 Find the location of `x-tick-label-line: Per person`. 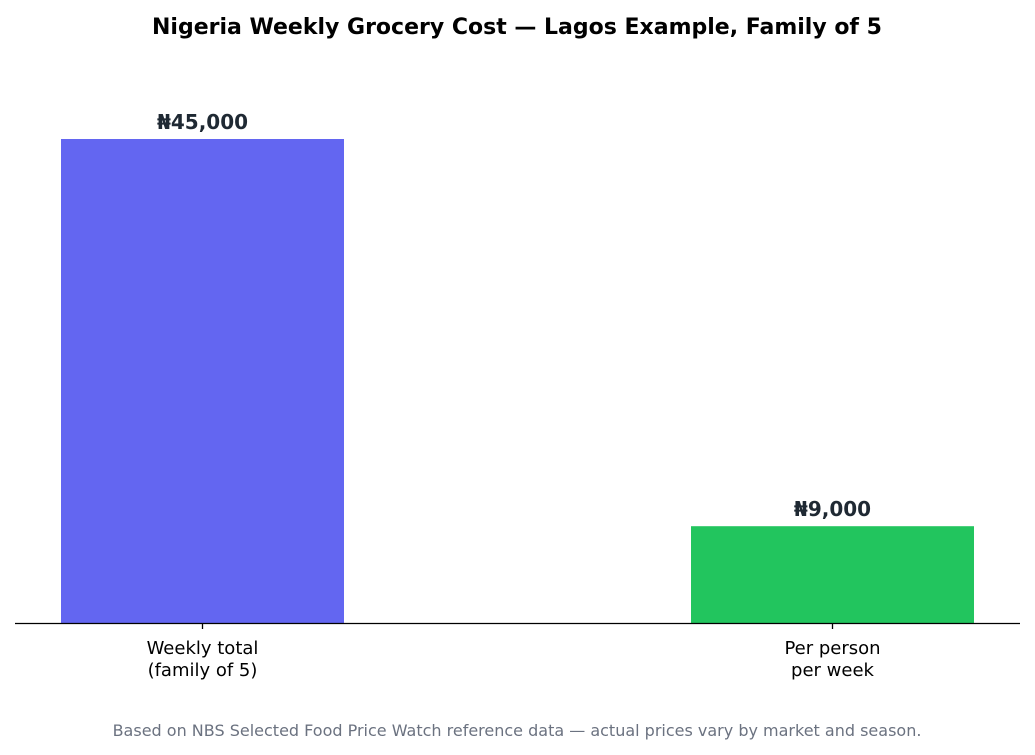

x-tick-label-line: Per person is located at coordinates (832, 648).